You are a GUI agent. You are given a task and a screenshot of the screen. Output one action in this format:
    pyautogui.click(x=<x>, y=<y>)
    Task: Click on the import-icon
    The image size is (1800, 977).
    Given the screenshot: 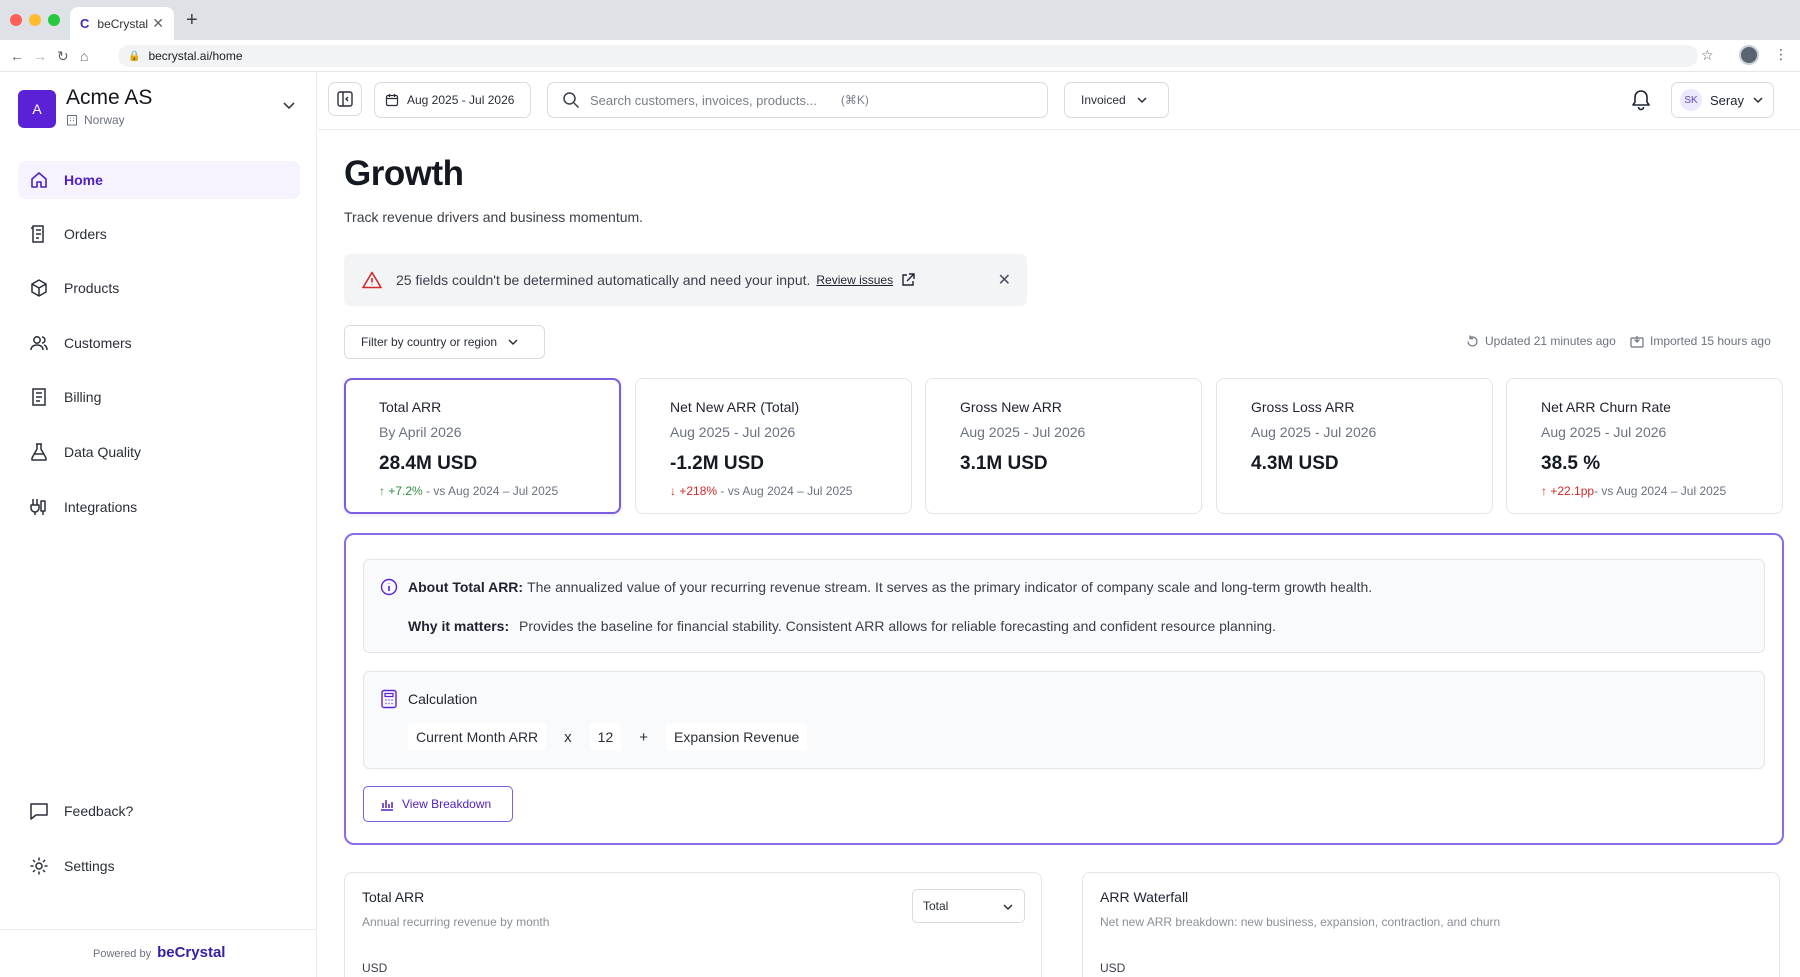 What is the action you would take?
    pyautogui.click(x=1637, y=341)
    